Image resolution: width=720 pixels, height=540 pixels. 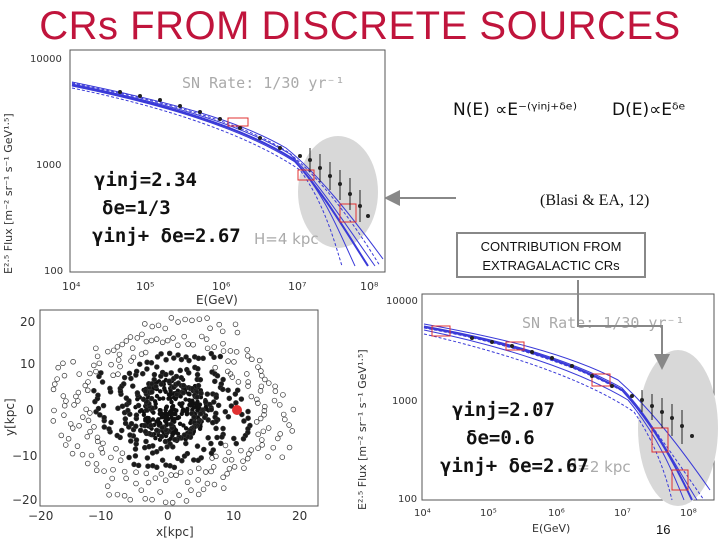 What do you see at coordinates (27, 322) in the screenshot?
I see `galaxy-ytick-1: 20` at bounding box center [27, 322].